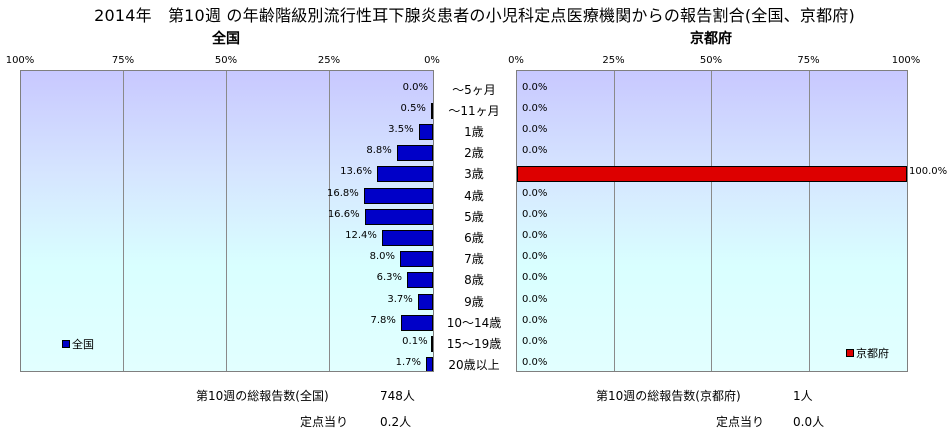  I want to click on national-value-label: 0.0%, so click(415, 87).